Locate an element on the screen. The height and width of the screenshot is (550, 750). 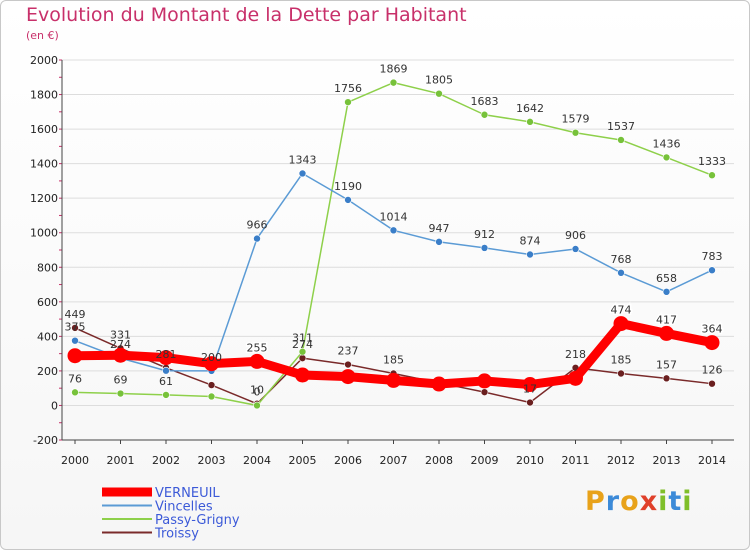
y-tick-label: 400 is located at coordinates (47, 336).